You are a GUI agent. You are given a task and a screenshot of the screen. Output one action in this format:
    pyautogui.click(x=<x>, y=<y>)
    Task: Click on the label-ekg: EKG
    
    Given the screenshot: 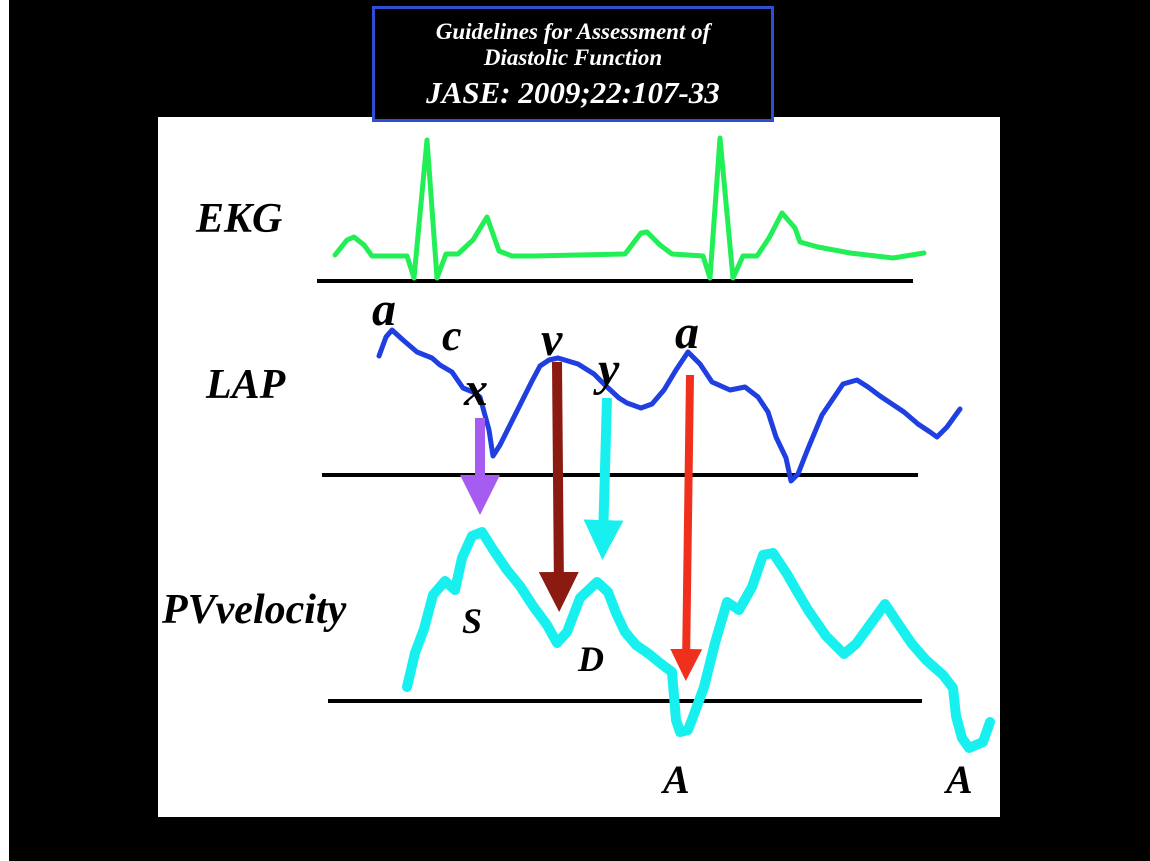 What is the action you would take?
    pyautogui.click(x=238, y=219)
    